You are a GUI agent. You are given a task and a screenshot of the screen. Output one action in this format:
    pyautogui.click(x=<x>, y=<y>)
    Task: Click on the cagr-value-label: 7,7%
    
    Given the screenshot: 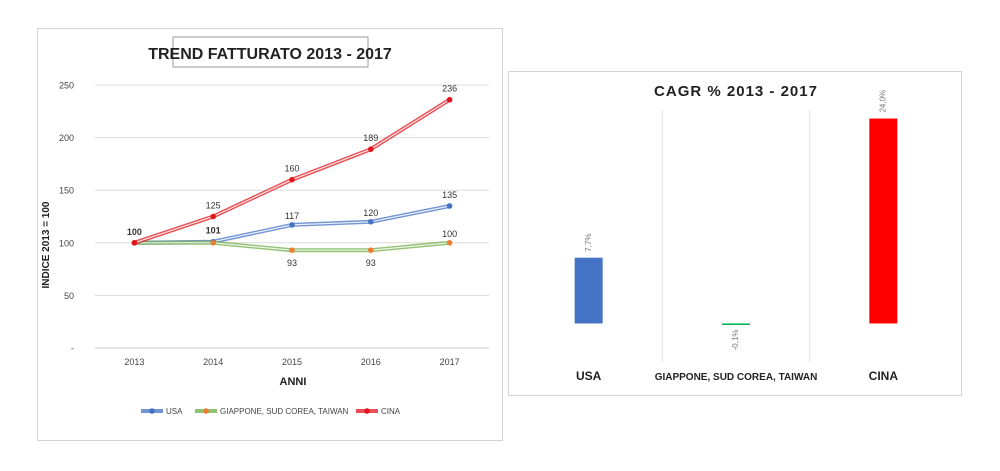 What is the action you would take?
    pyautogui.click(x=588, y=242)
    